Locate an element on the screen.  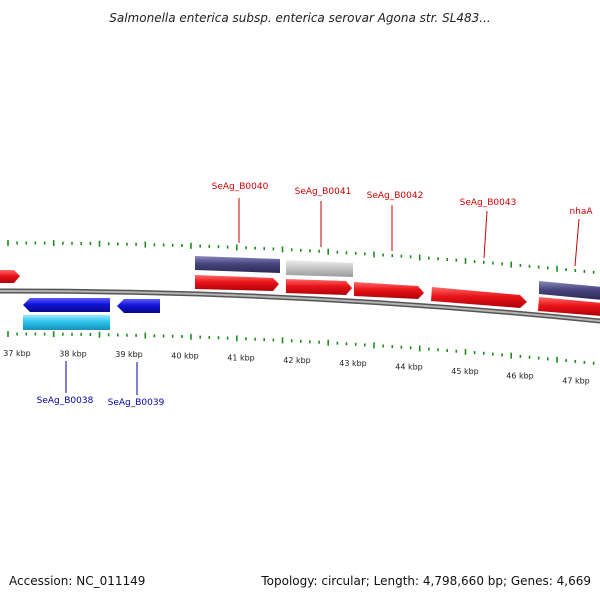
scale-tick-label: 41 kbp is located at coordinates (241, 358).